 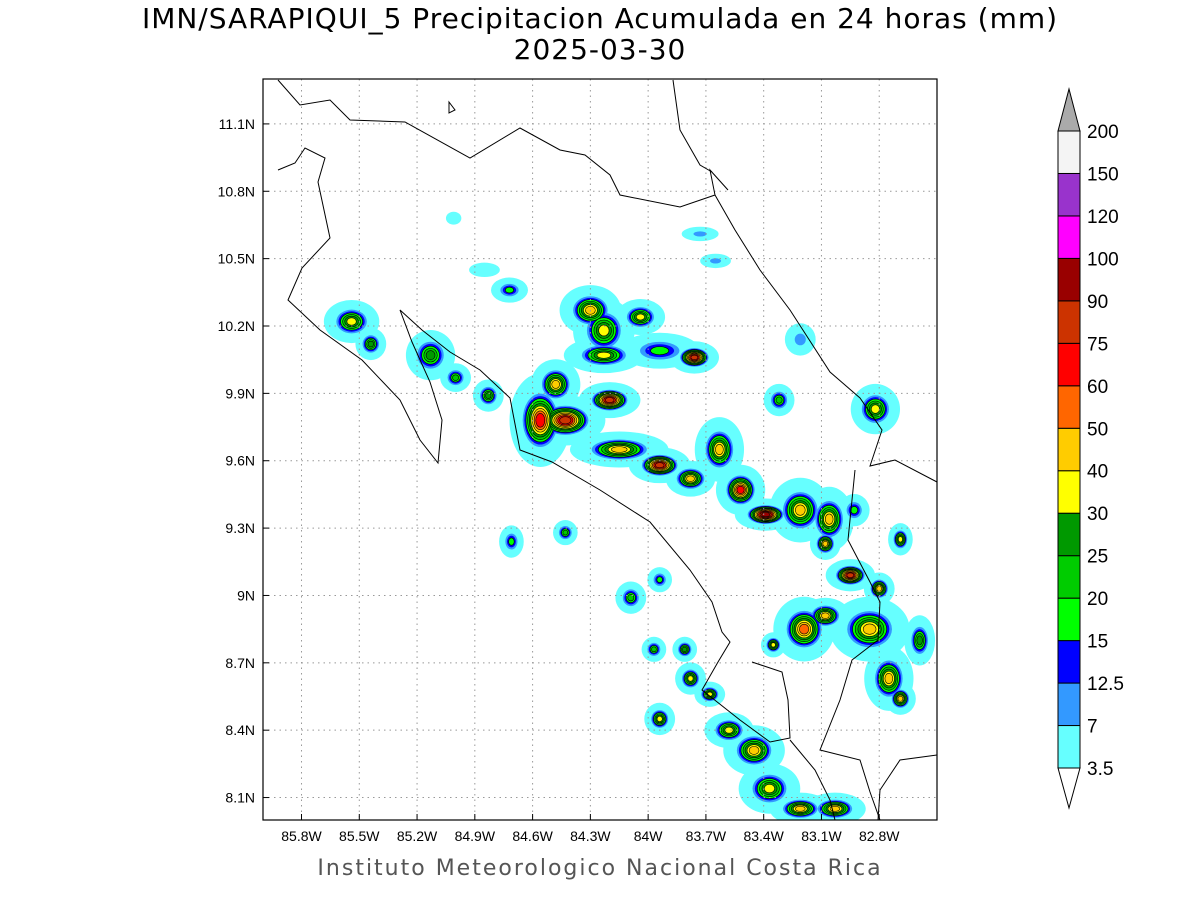 What do you see at coordinates (1090, 448) in the screenshot?
I see `colorbar: 3.5 7 12.5 15 20 25 30 40 50 60 75 90 100 120 150 200` at bounding box center [1090, 448].